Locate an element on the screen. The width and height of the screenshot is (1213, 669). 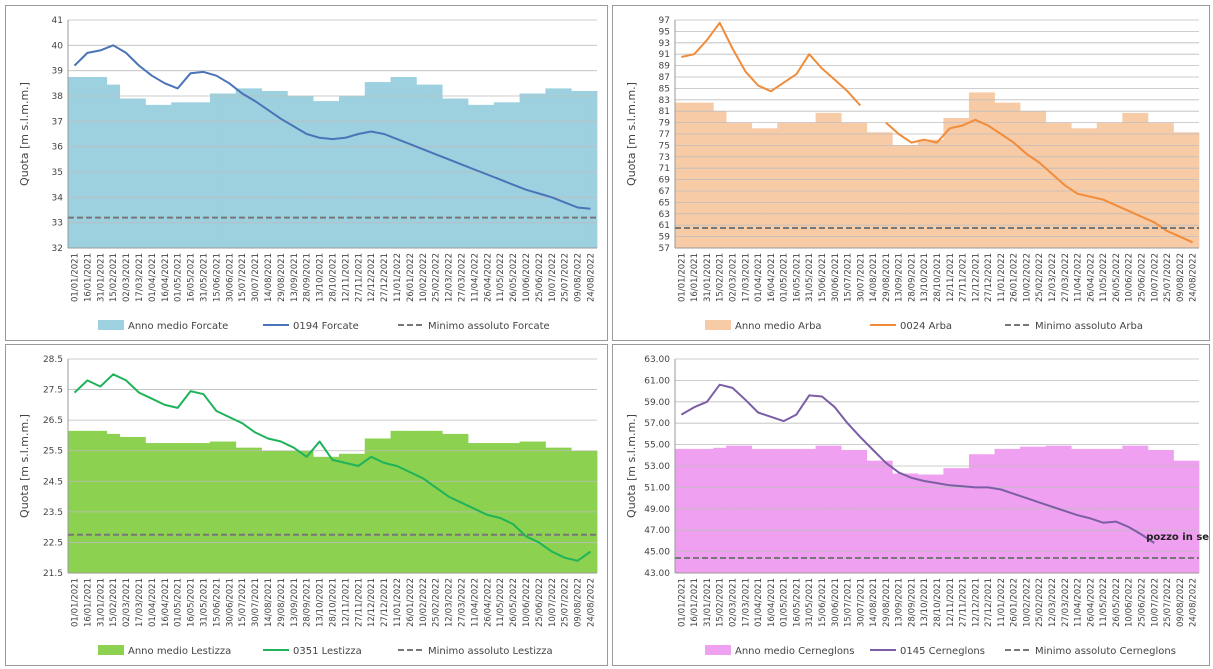
x-tick-label: 14/08/2021 is located at coordinates (874, 277).